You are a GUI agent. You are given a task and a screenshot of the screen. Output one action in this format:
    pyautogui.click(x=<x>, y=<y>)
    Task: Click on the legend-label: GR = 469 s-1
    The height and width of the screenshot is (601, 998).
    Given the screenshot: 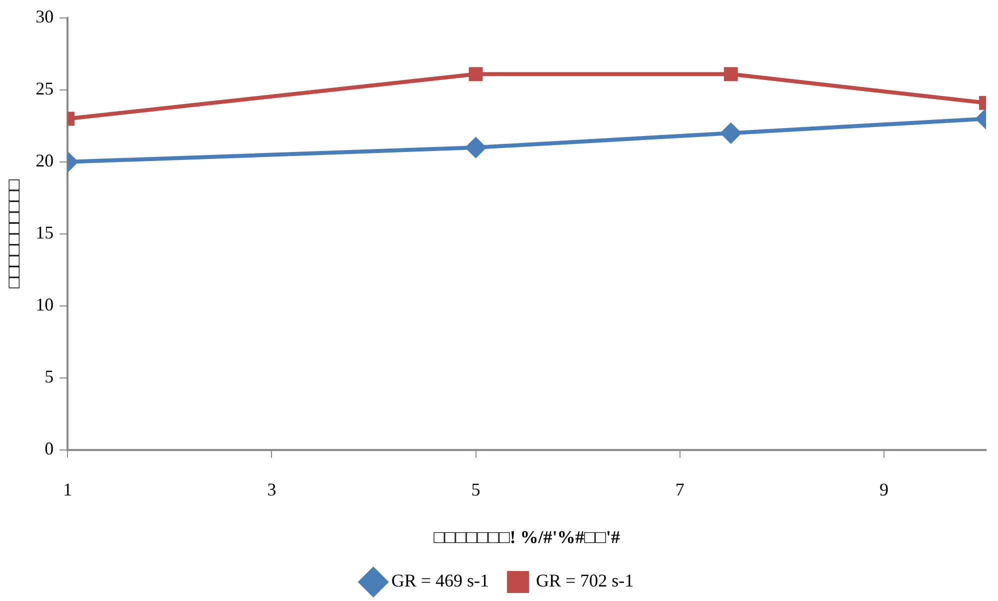 What is the action you would take?
    pyautogui.click(x=440, y=580)
    